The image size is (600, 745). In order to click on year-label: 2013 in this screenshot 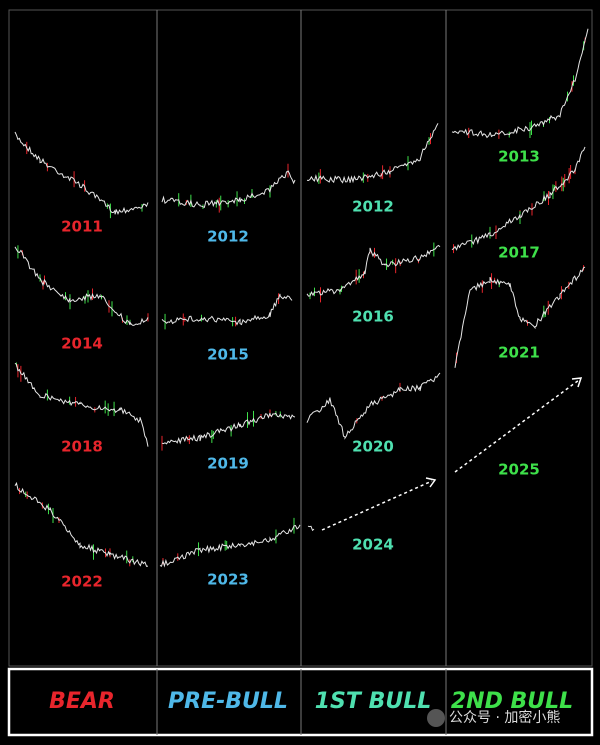, I will do `click(519, 157)`.